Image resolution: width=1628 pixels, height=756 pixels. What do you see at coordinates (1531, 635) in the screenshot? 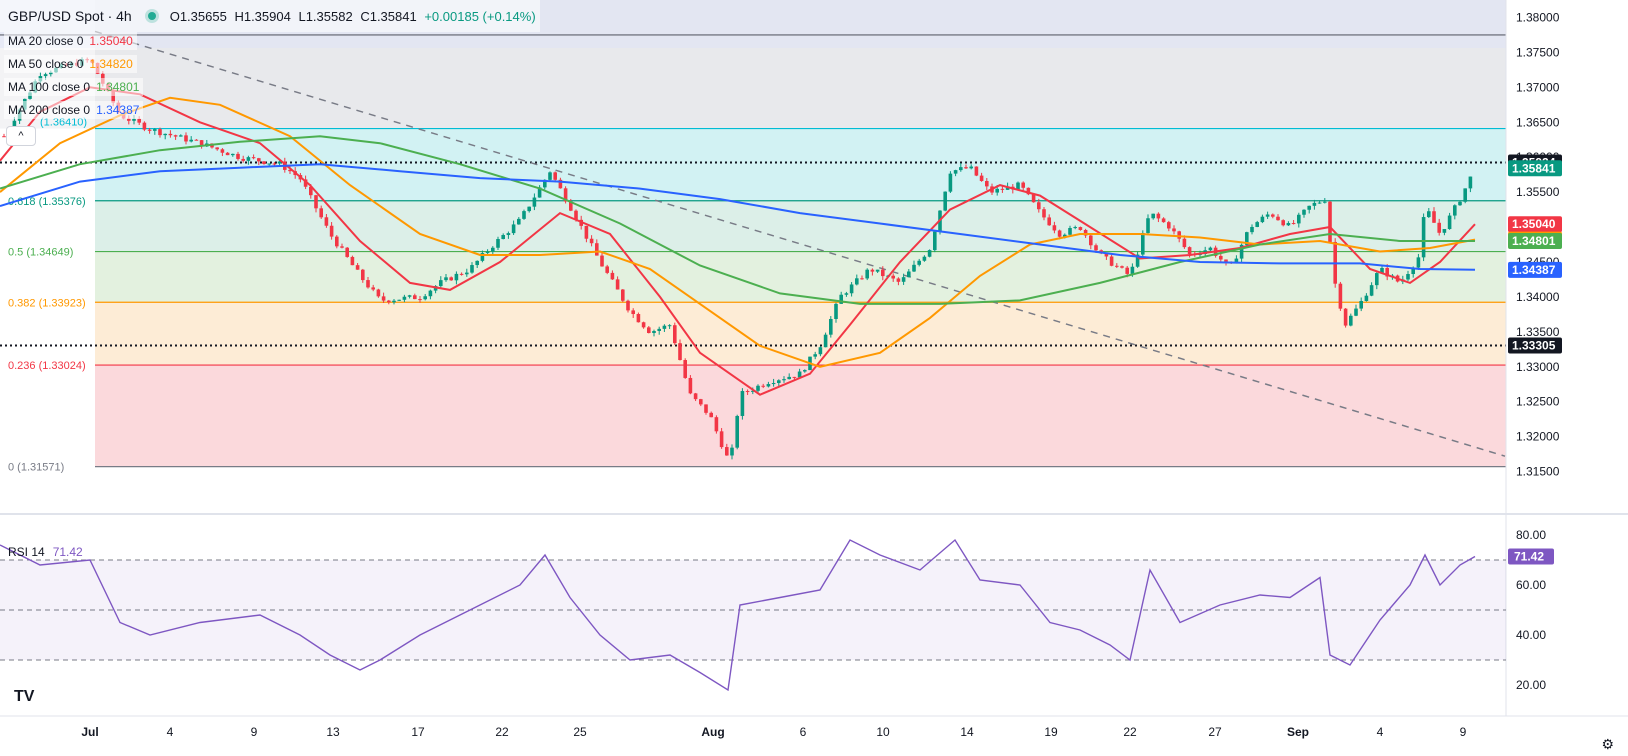
I see `rsi-tick: 40.00` at bounding box center [1531, 635].